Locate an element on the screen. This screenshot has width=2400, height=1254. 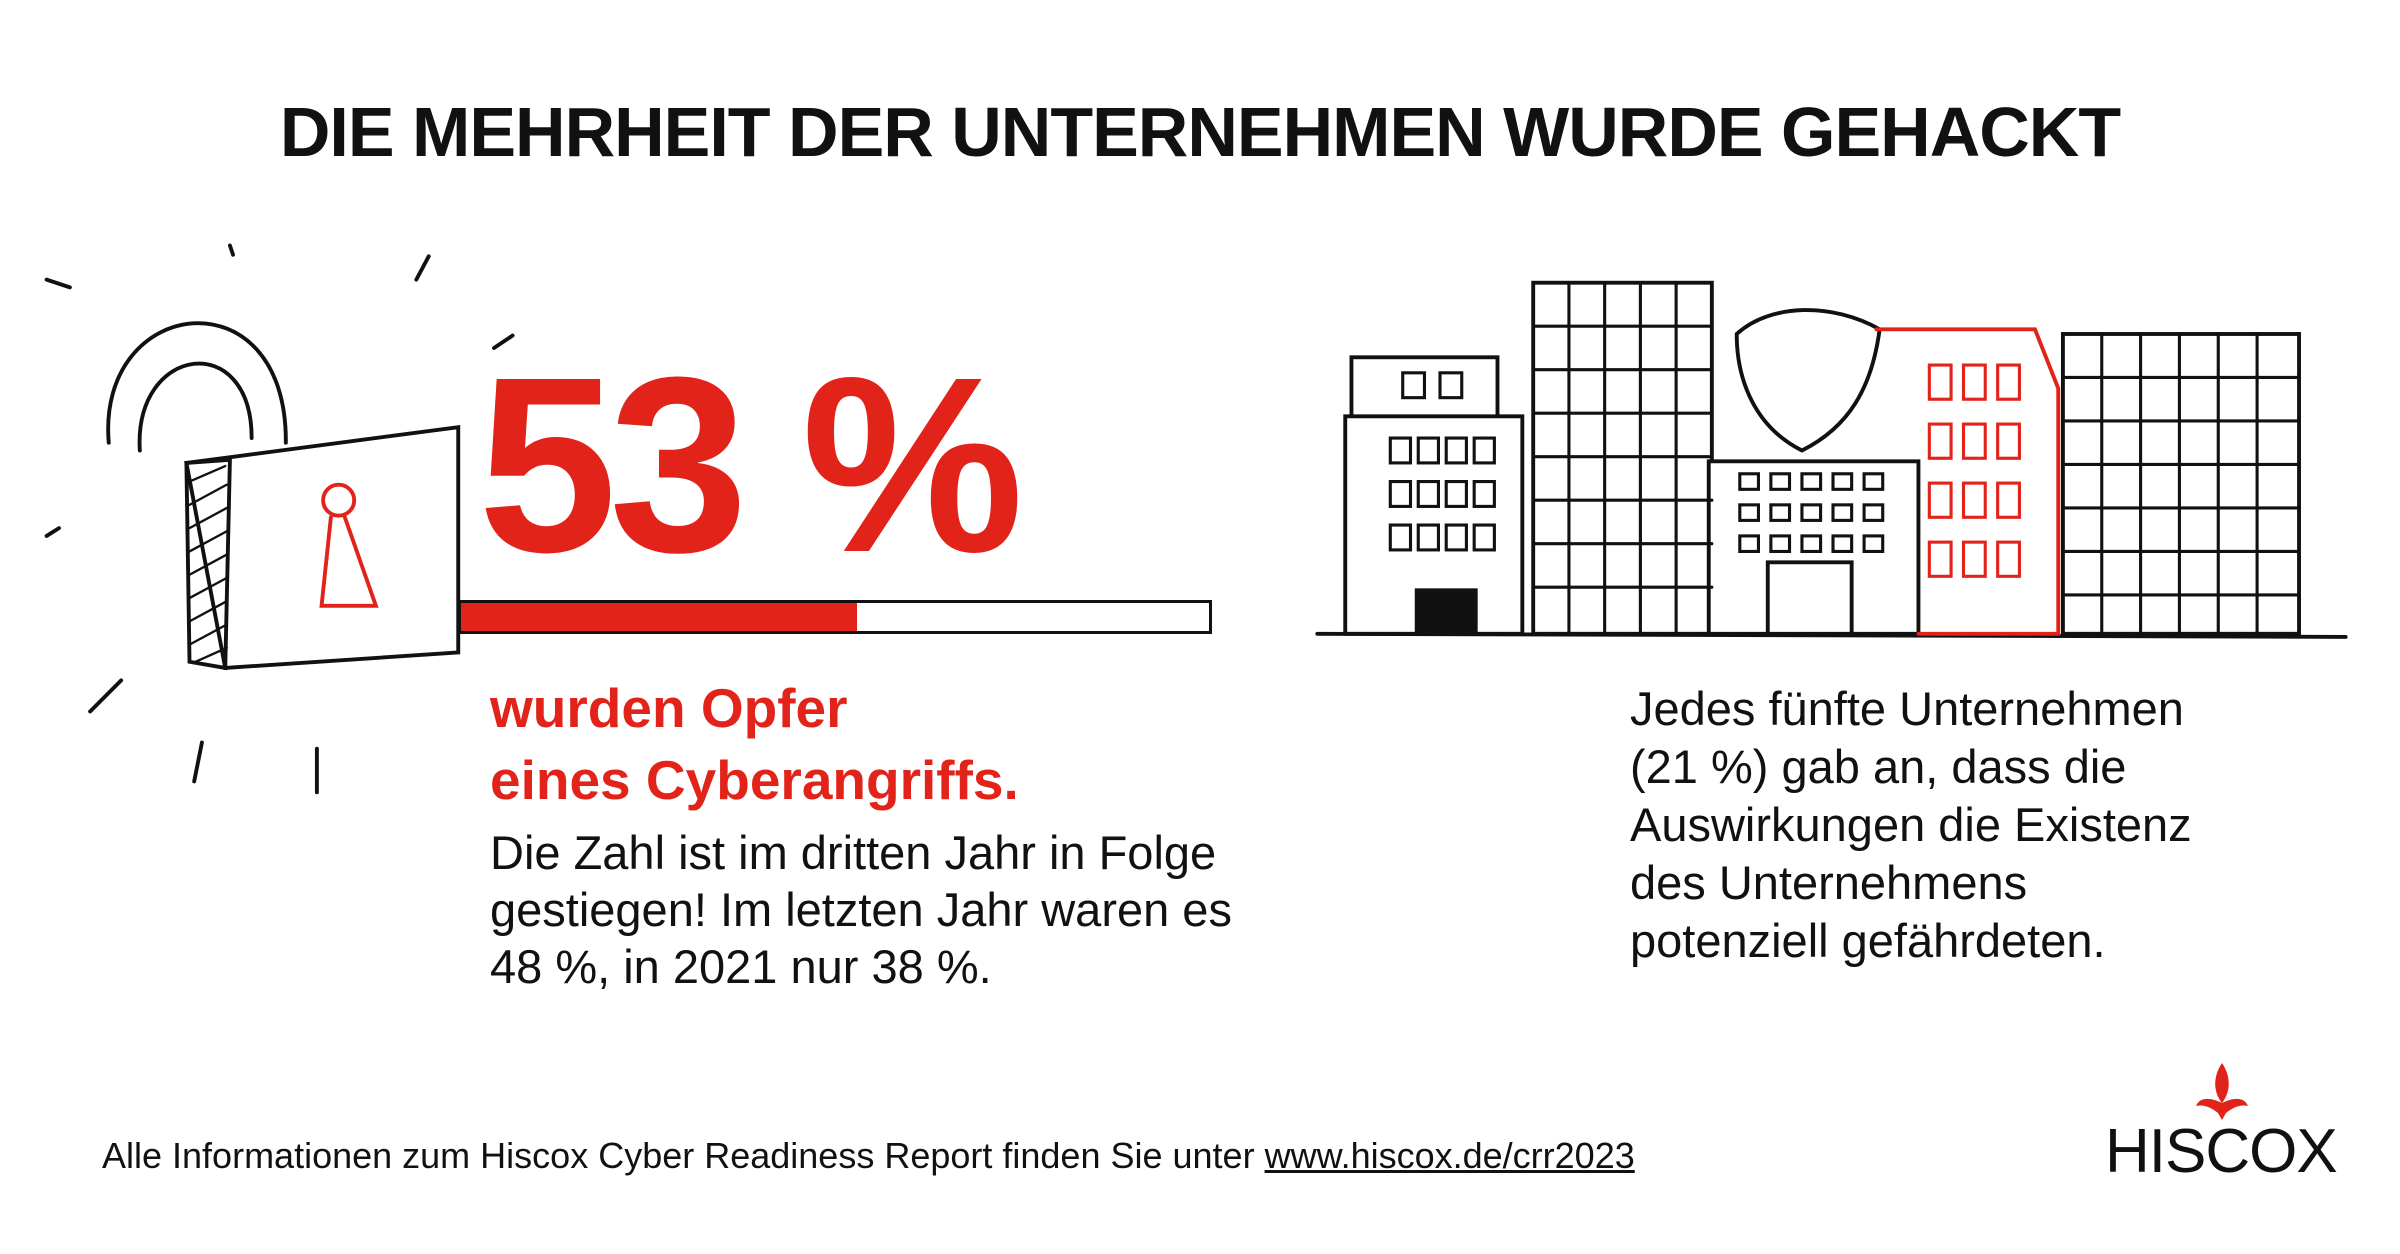
logo-mark is located at coordinates (2222, 1091).